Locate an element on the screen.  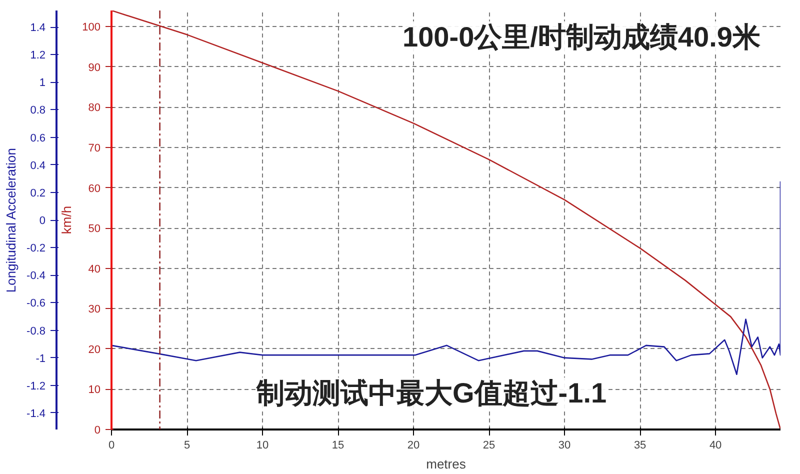
y-tick-label: 100 is located at coordinates (91, 28).